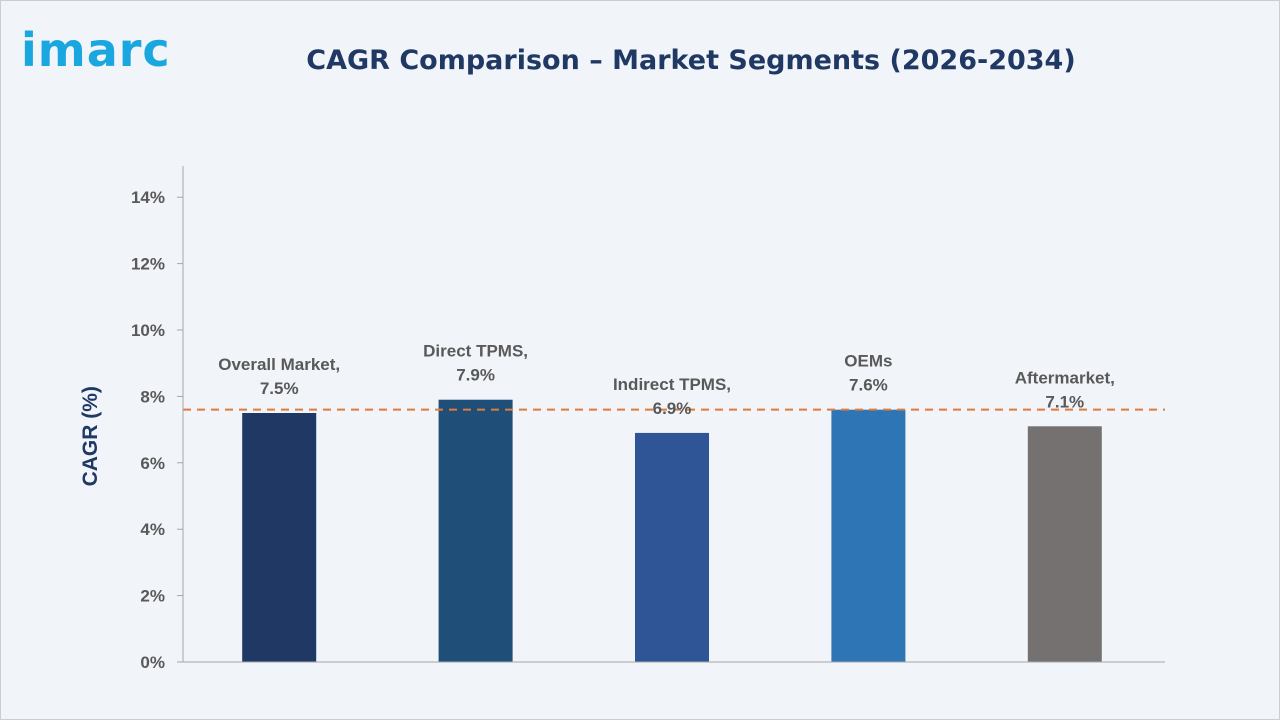 Image resolution: width=1280 pixels, height=720 pixels. I want to click on bar-aftermarket, so click(1064, 544).